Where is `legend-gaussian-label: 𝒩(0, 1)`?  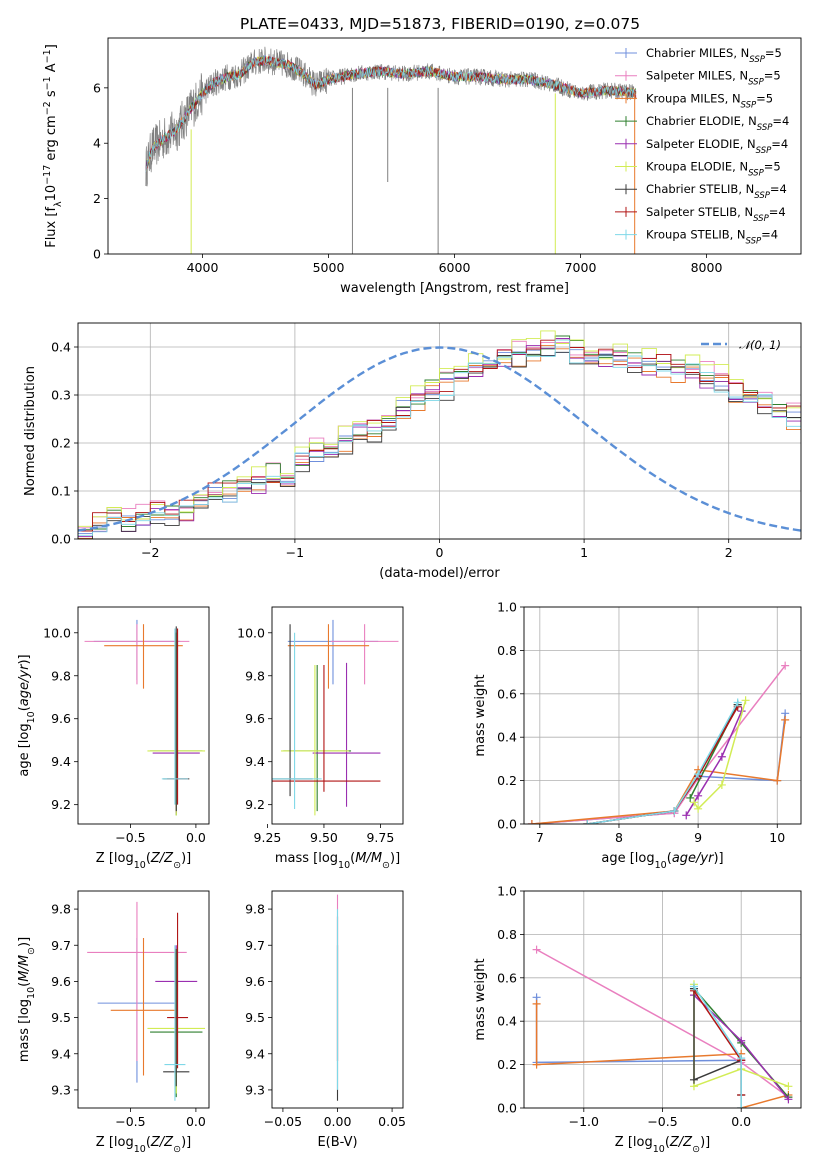
legend-gaussian-label: 𝒩(0, 1) is located at coordinates (760, 345).